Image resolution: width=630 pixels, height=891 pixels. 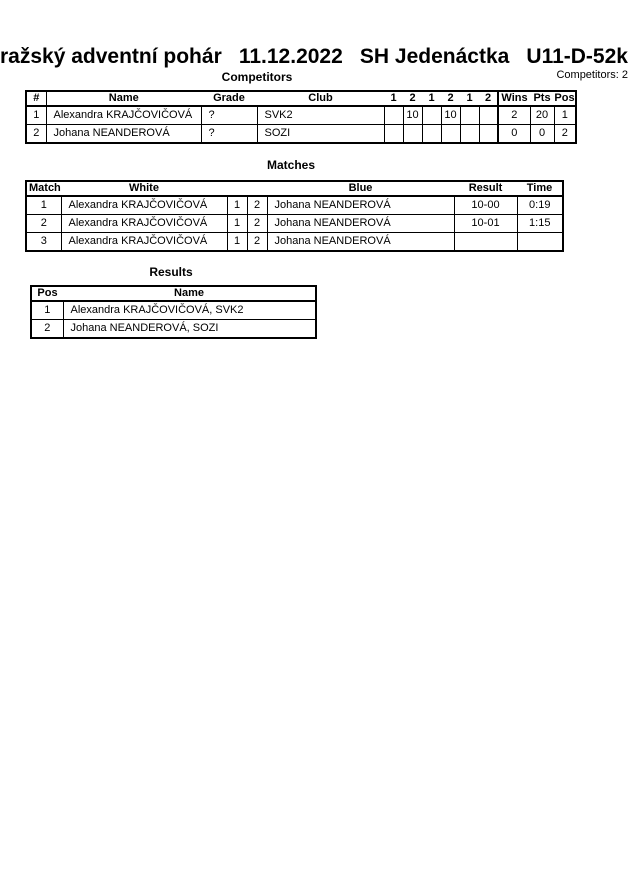 What do you see at coordinates (540, 242) in the screenshot?
I see `time-cell` at bounding box center [540, 242].